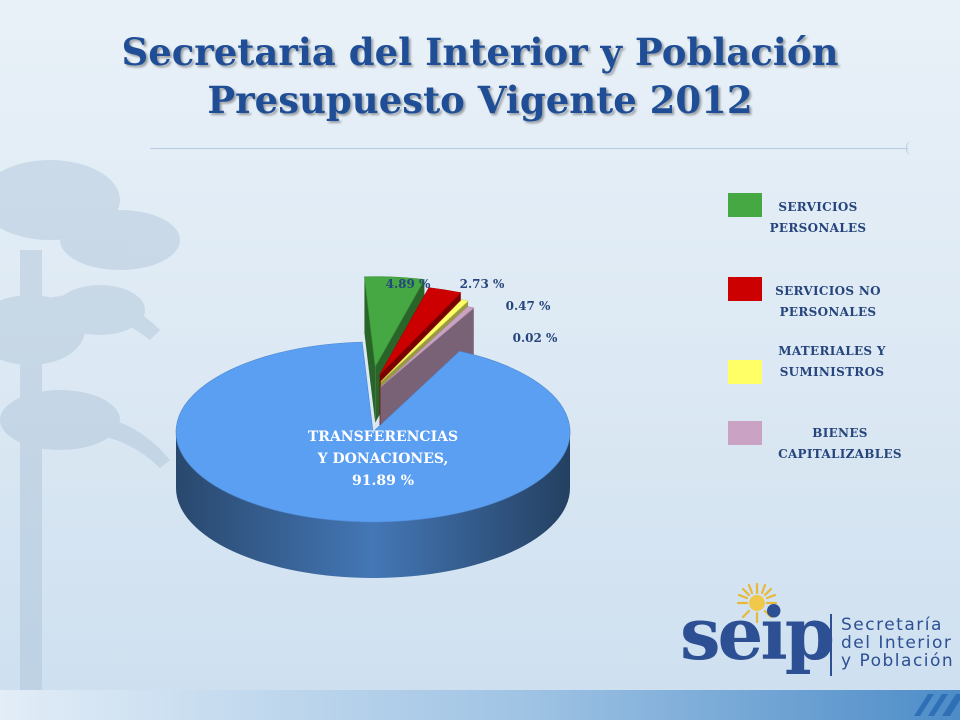 This screenshot has width=960, height=720. I want to click on pie-side-transferencias-y-donaciones, so click(373, 505).